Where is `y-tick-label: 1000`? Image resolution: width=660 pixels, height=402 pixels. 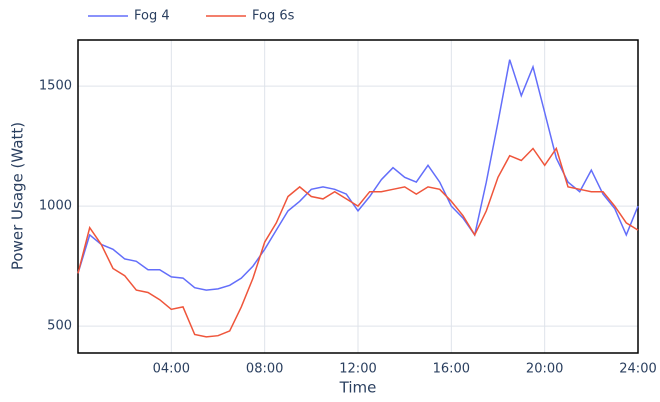
y-tick-label: 1000 is located at coordinates (55, 206).